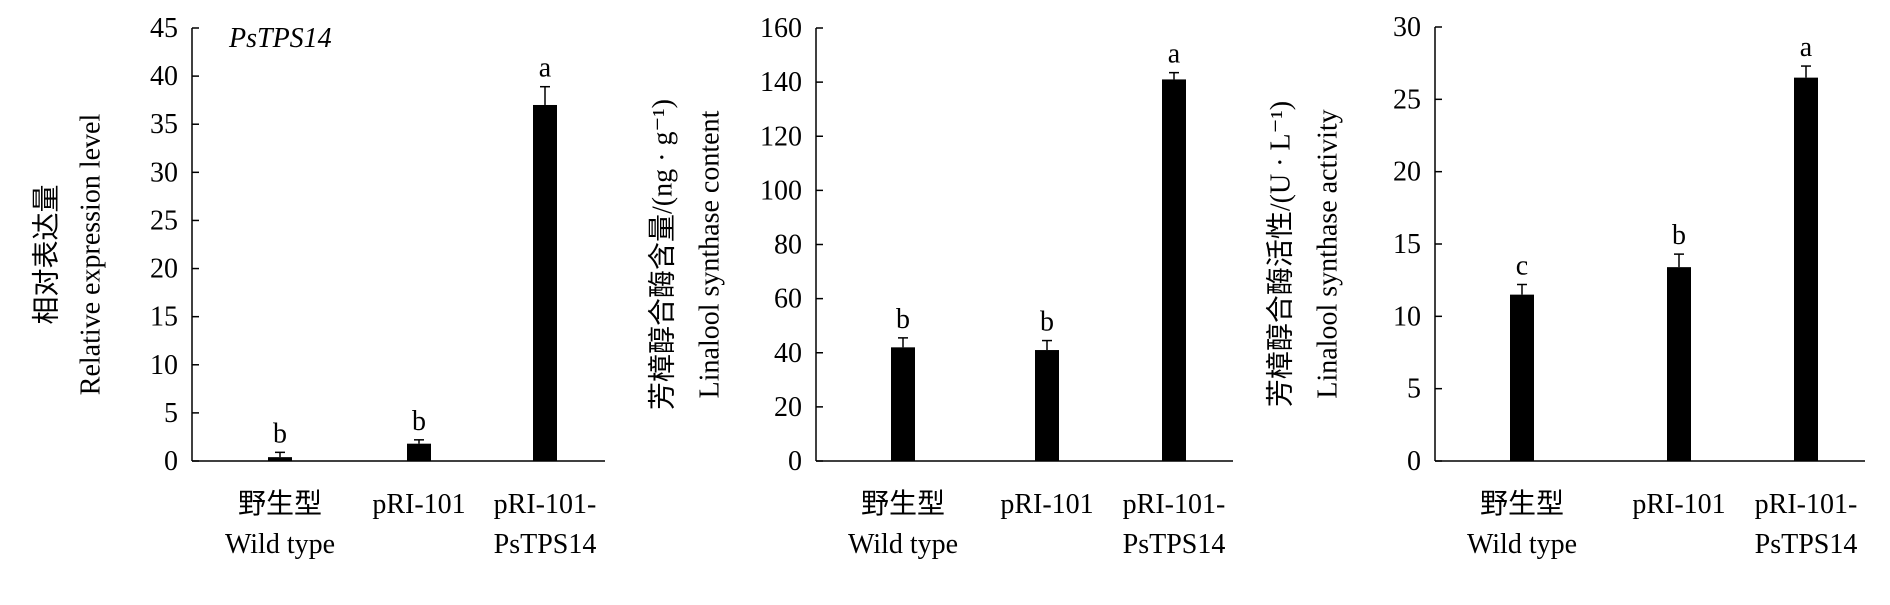 This screenshot has width=1890, height=605. I want to click on y-tick-label: 160, so click(781, 28).